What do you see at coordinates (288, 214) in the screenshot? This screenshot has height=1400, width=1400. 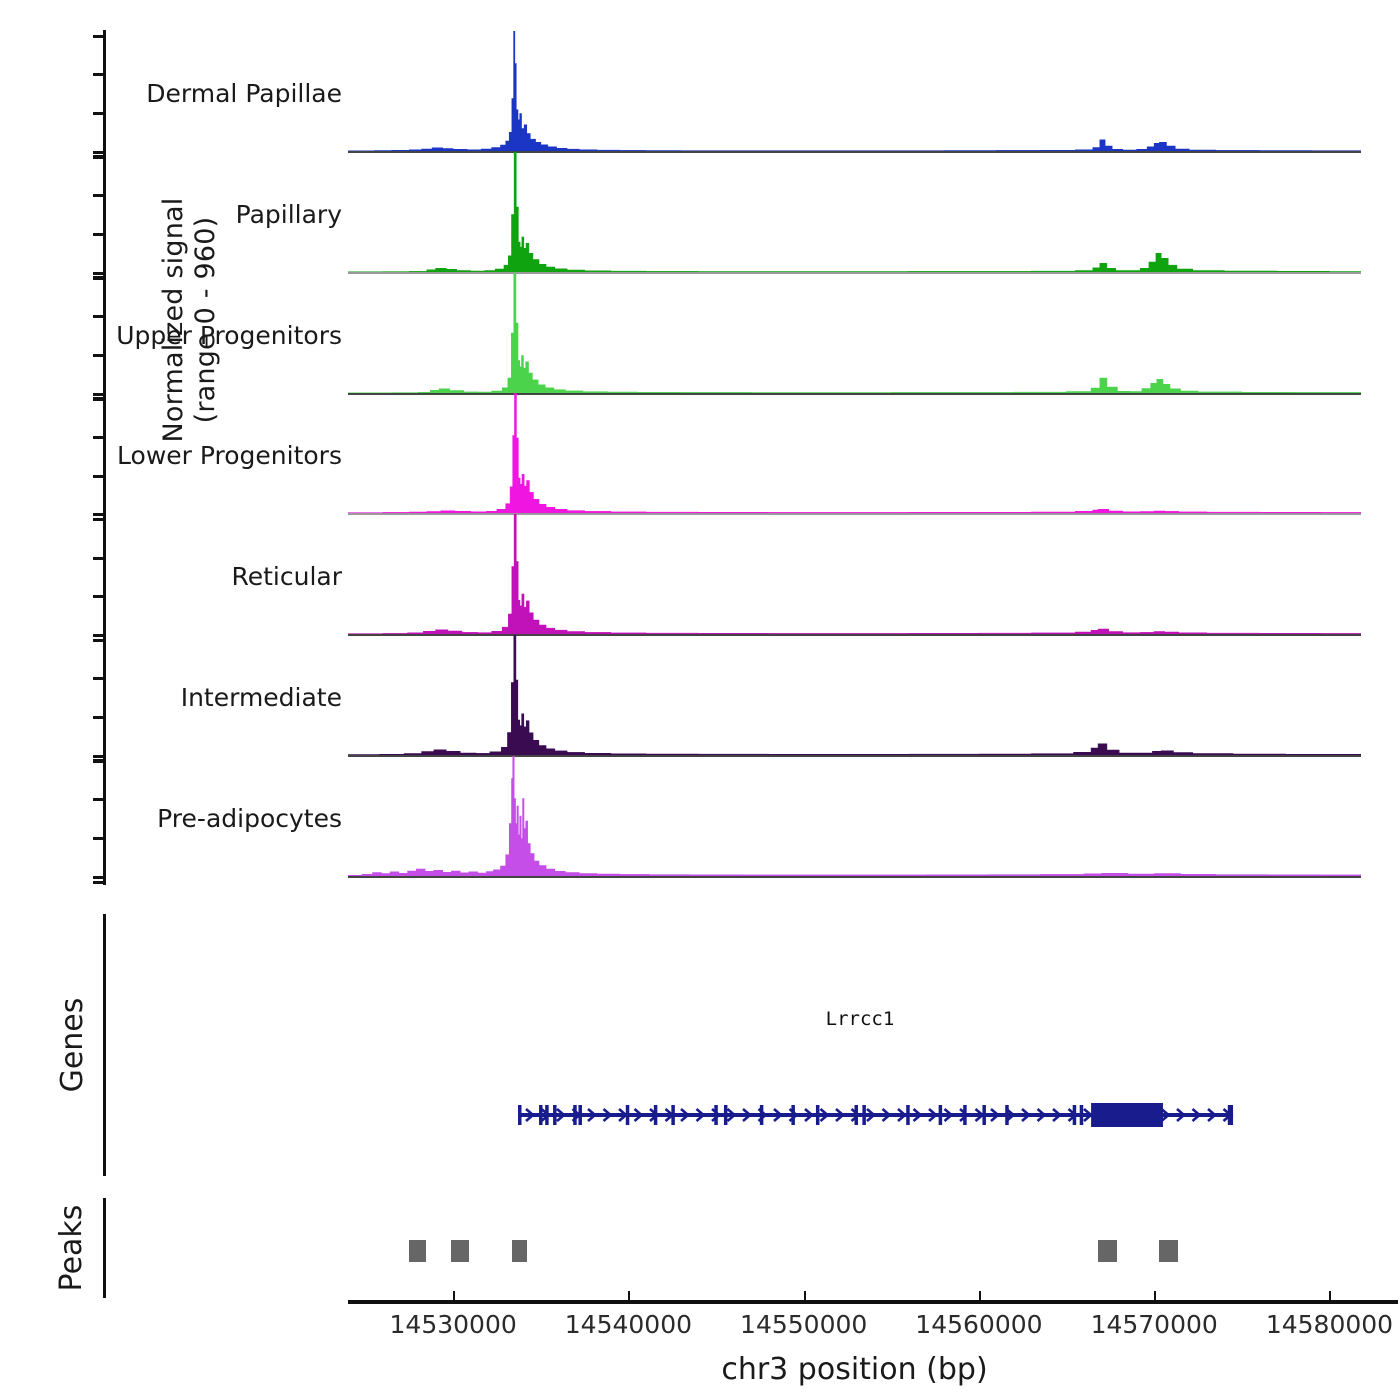 I see `track-label-papillary: Papillary` at bounding box center [288, 214].